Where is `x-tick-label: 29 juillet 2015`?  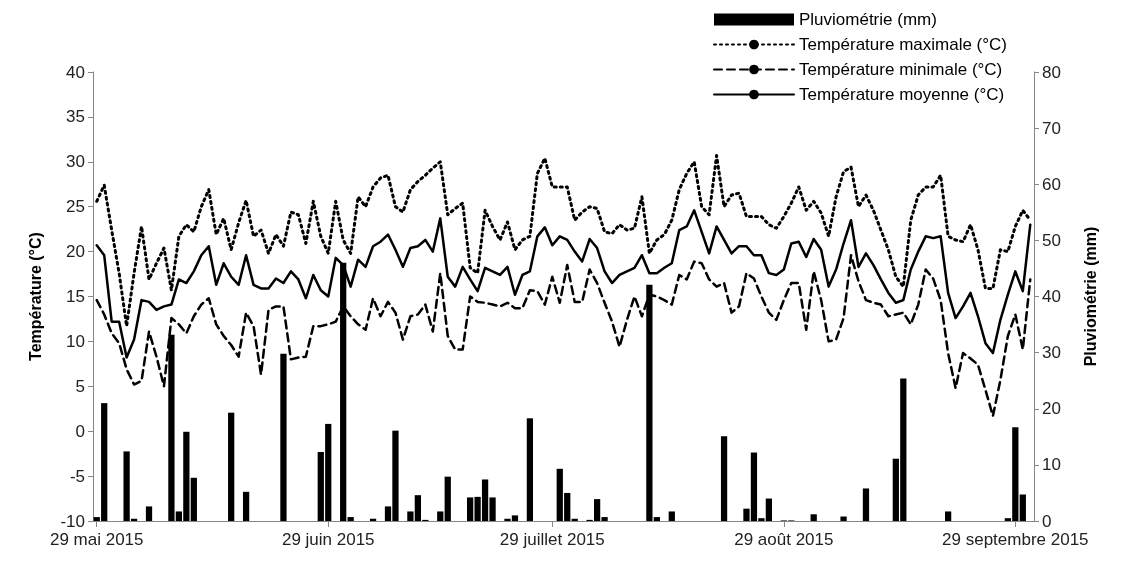
x-tick-label: 29 juillet 2015 is located at coordinates (552, 539).